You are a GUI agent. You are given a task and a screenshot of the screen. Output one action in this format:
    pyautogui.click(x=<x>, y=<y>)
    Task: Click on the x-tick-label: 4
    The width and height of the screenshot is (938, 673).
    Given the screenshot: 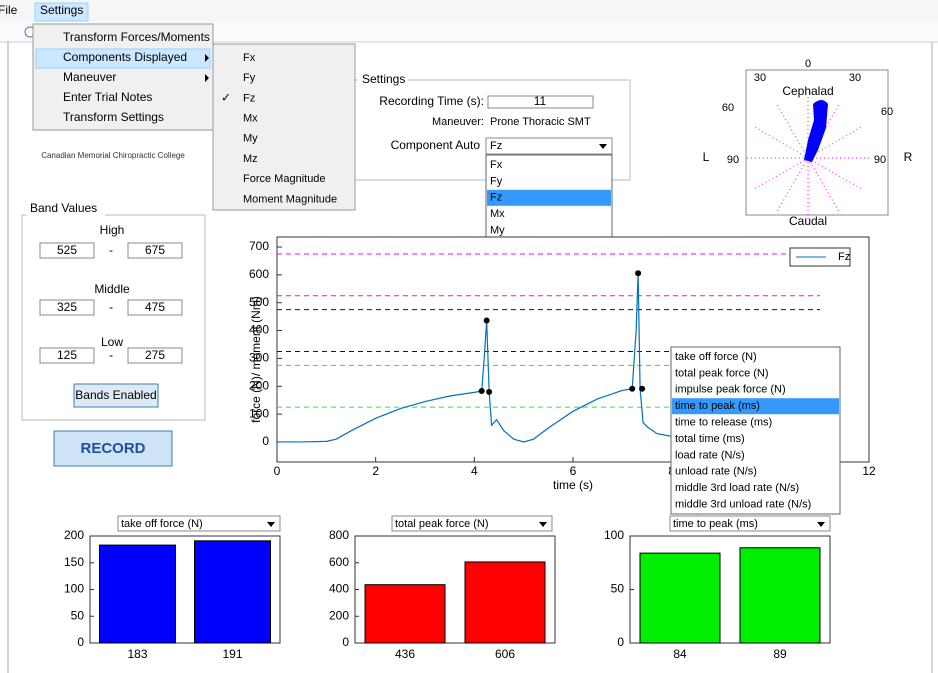 What is the action you would take?
    pyautogui.click(x=474, y=471)
    